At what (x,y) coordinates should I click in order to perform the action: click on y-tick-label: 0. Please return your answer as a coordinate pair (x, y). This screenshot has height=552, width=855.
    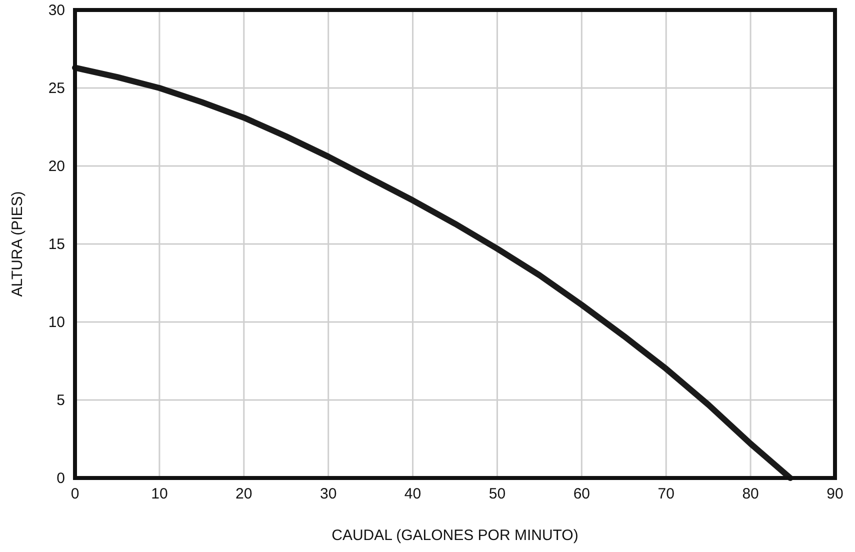
    Looking at the image, I should click on (60, 478).